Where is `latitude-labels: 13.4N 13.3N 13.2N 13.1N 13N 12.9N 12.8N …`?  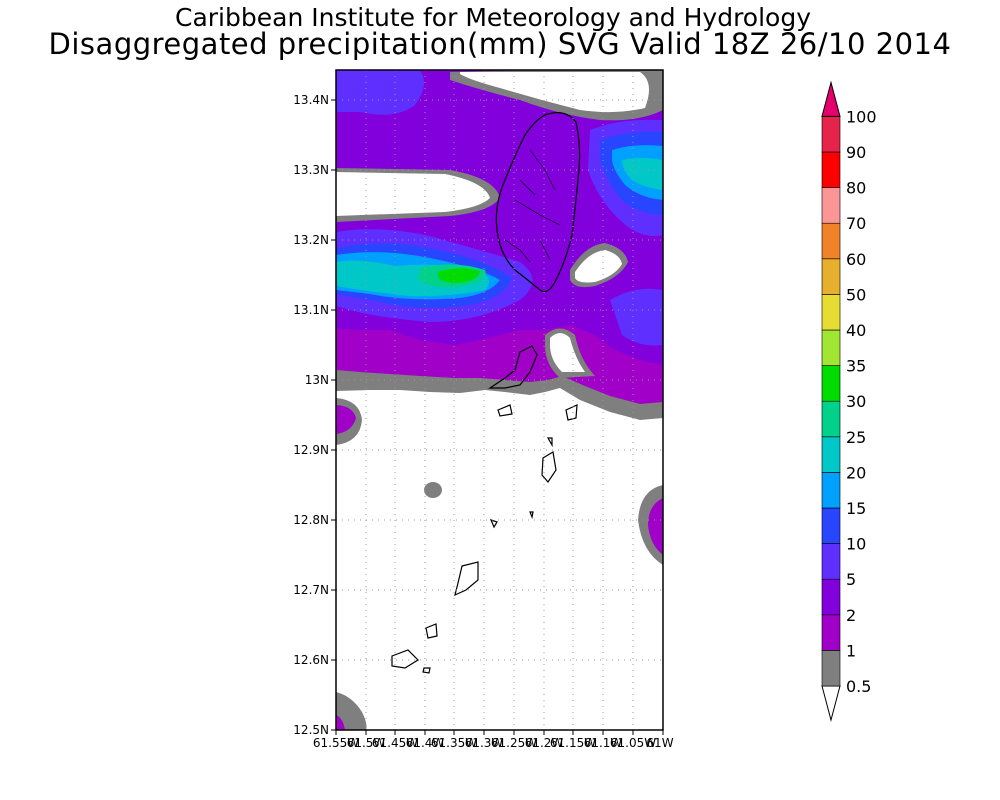 latitude-labels: 13.4N 13.3N 13.2N 13.1N 13N 12.9N 12.8N … is located at coordinates (311, 415).